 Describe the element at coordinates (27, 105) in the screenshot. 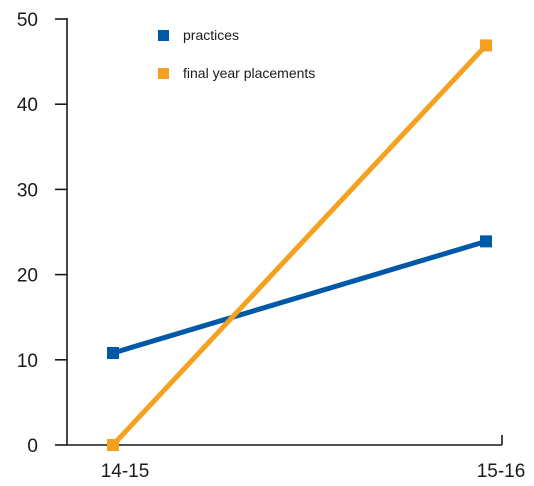

I see `y-tick-label: 40` at that location.